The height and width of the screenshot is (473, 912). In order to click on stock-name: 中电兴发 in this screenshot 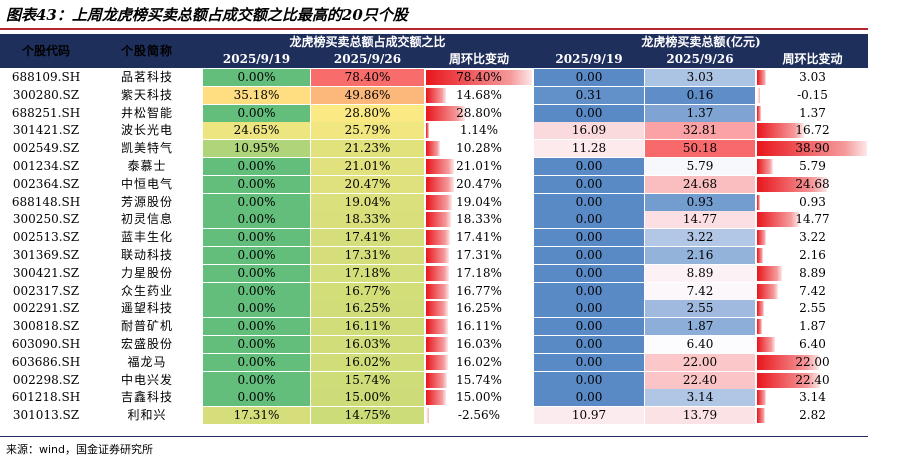, I will do `click(146, 379)`.